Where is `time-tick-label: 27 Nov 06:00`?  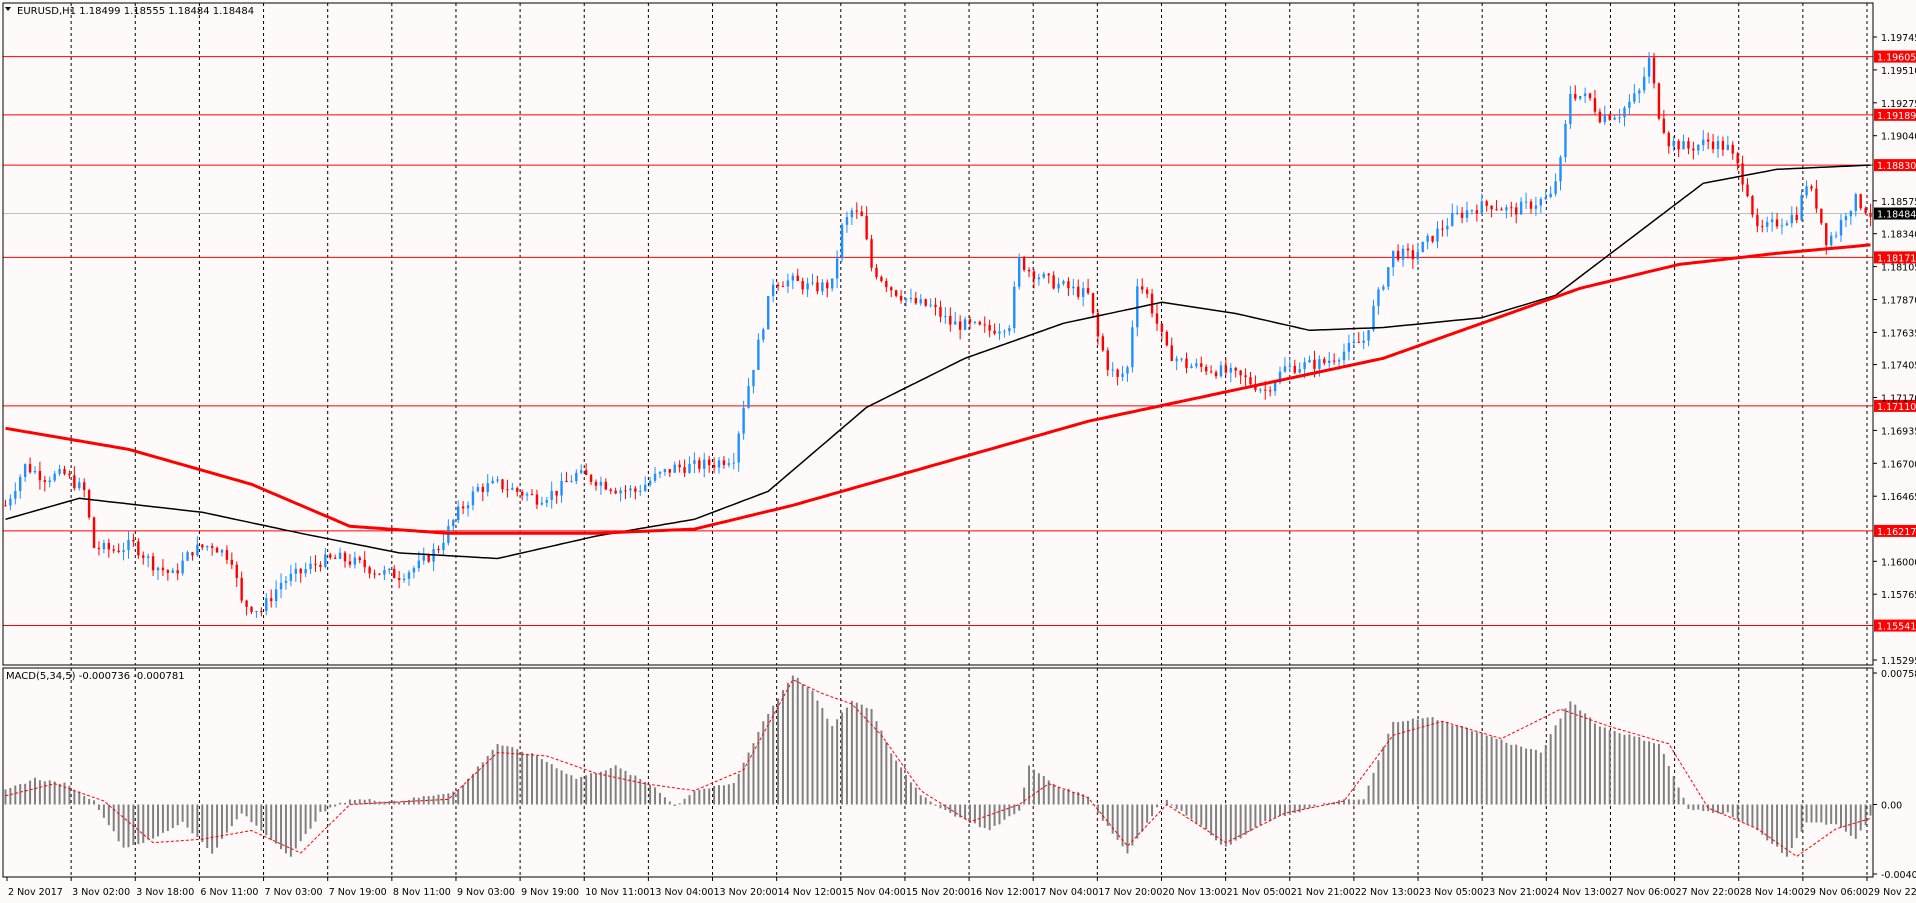 time-tick-label: 27 Nov 06:00 is located at coordinates (1643, 892).